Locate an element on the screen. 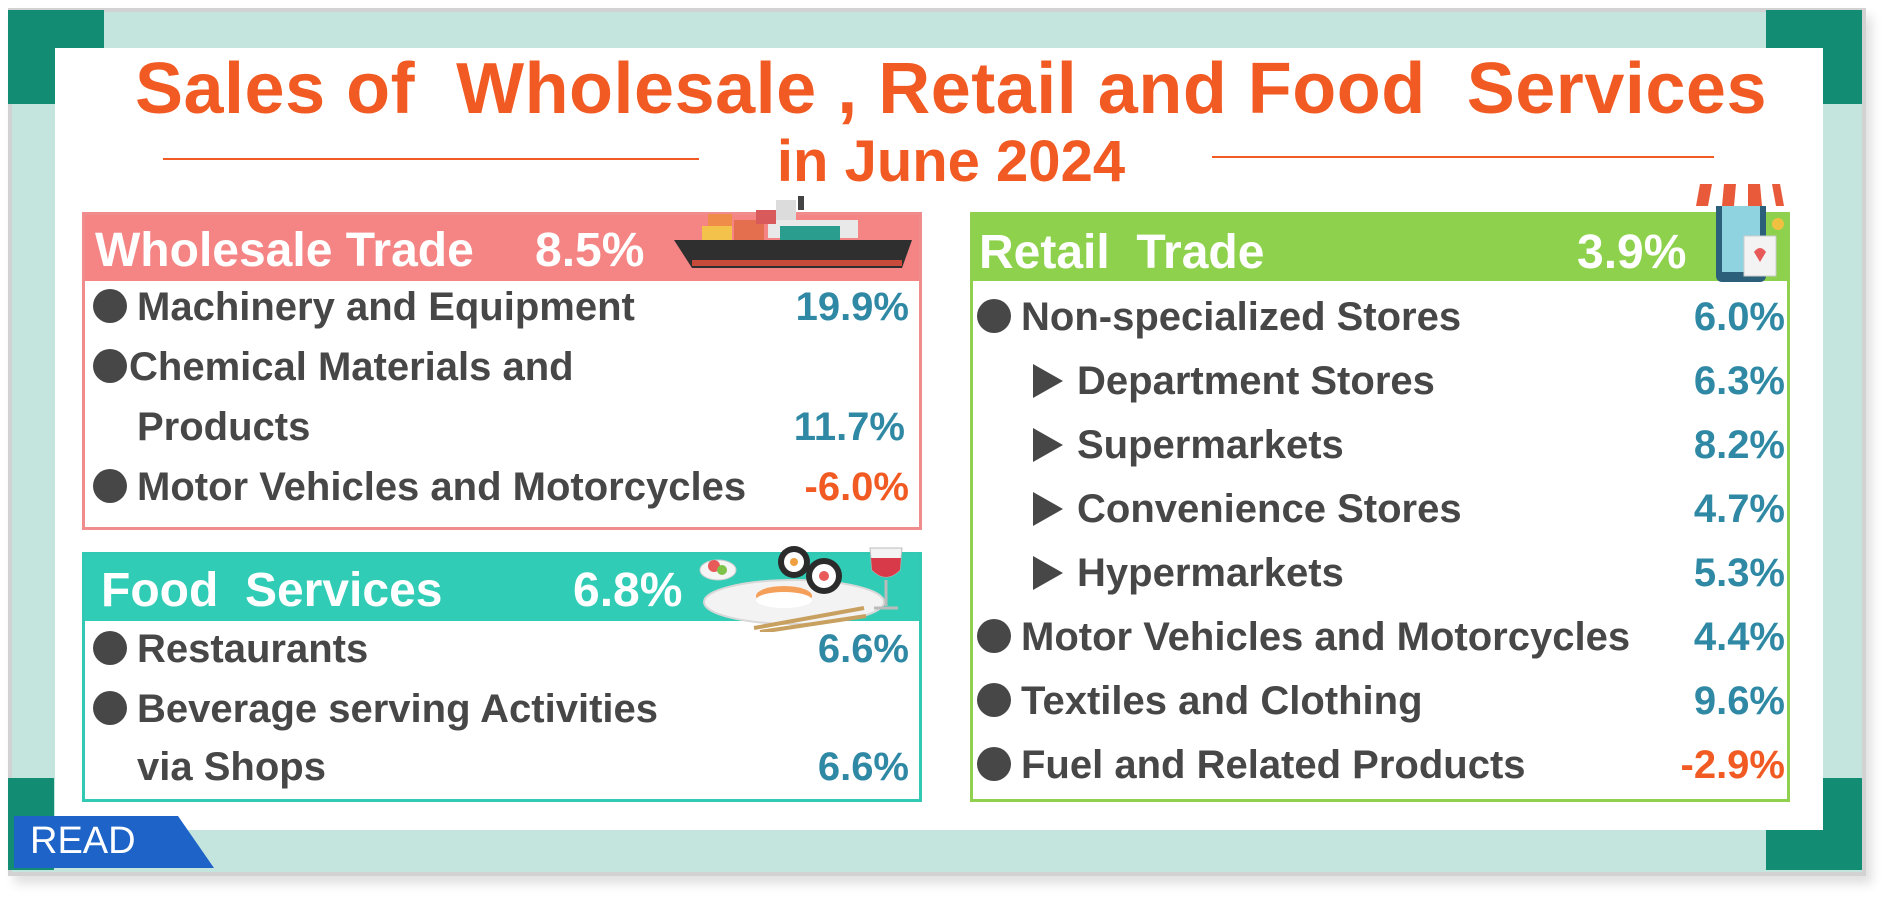 Image resolution: width=1902 pixels, height=910 pixels. read-button: READ is located at coordinates (114, 842).